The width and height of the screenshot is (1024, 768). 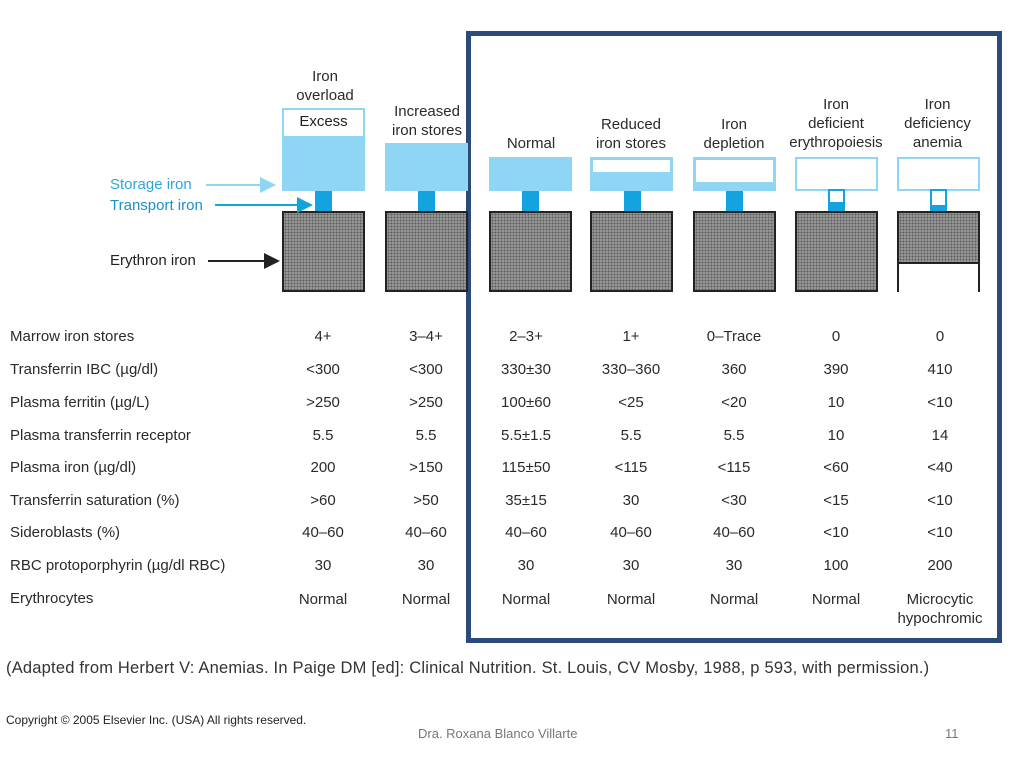 I want to click on table-cell: 0–Trace, so click(x=734, y=336).